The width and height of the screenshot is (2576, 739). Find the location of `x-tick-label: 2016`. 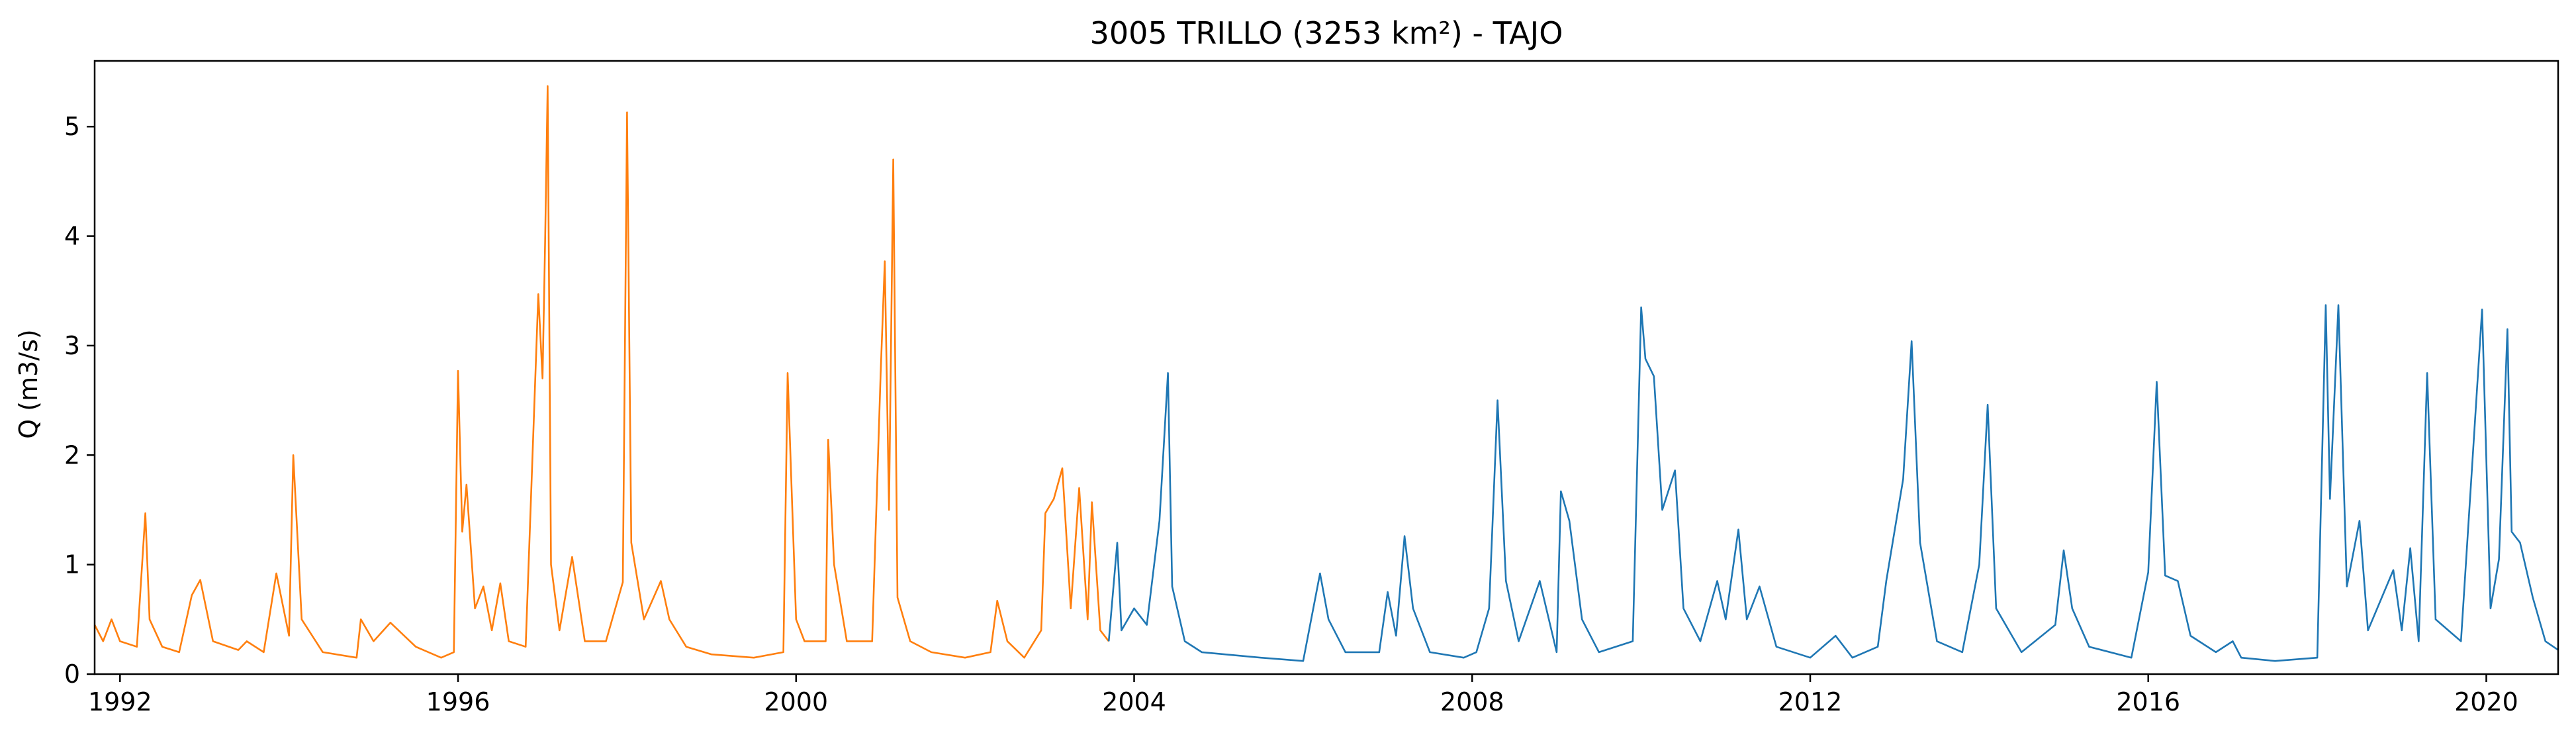

x-tick-label: 2016 is located at coordinates (2148, 701).